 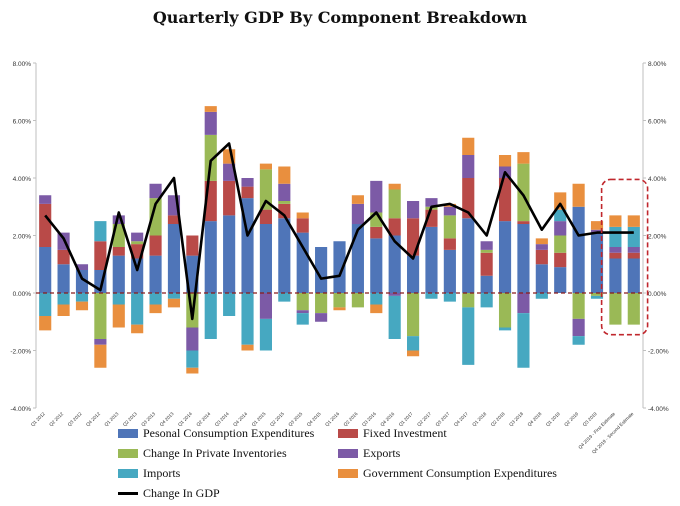 I want to click on x-tick-label-17: Q2 2016, so click(x=351, y=419).